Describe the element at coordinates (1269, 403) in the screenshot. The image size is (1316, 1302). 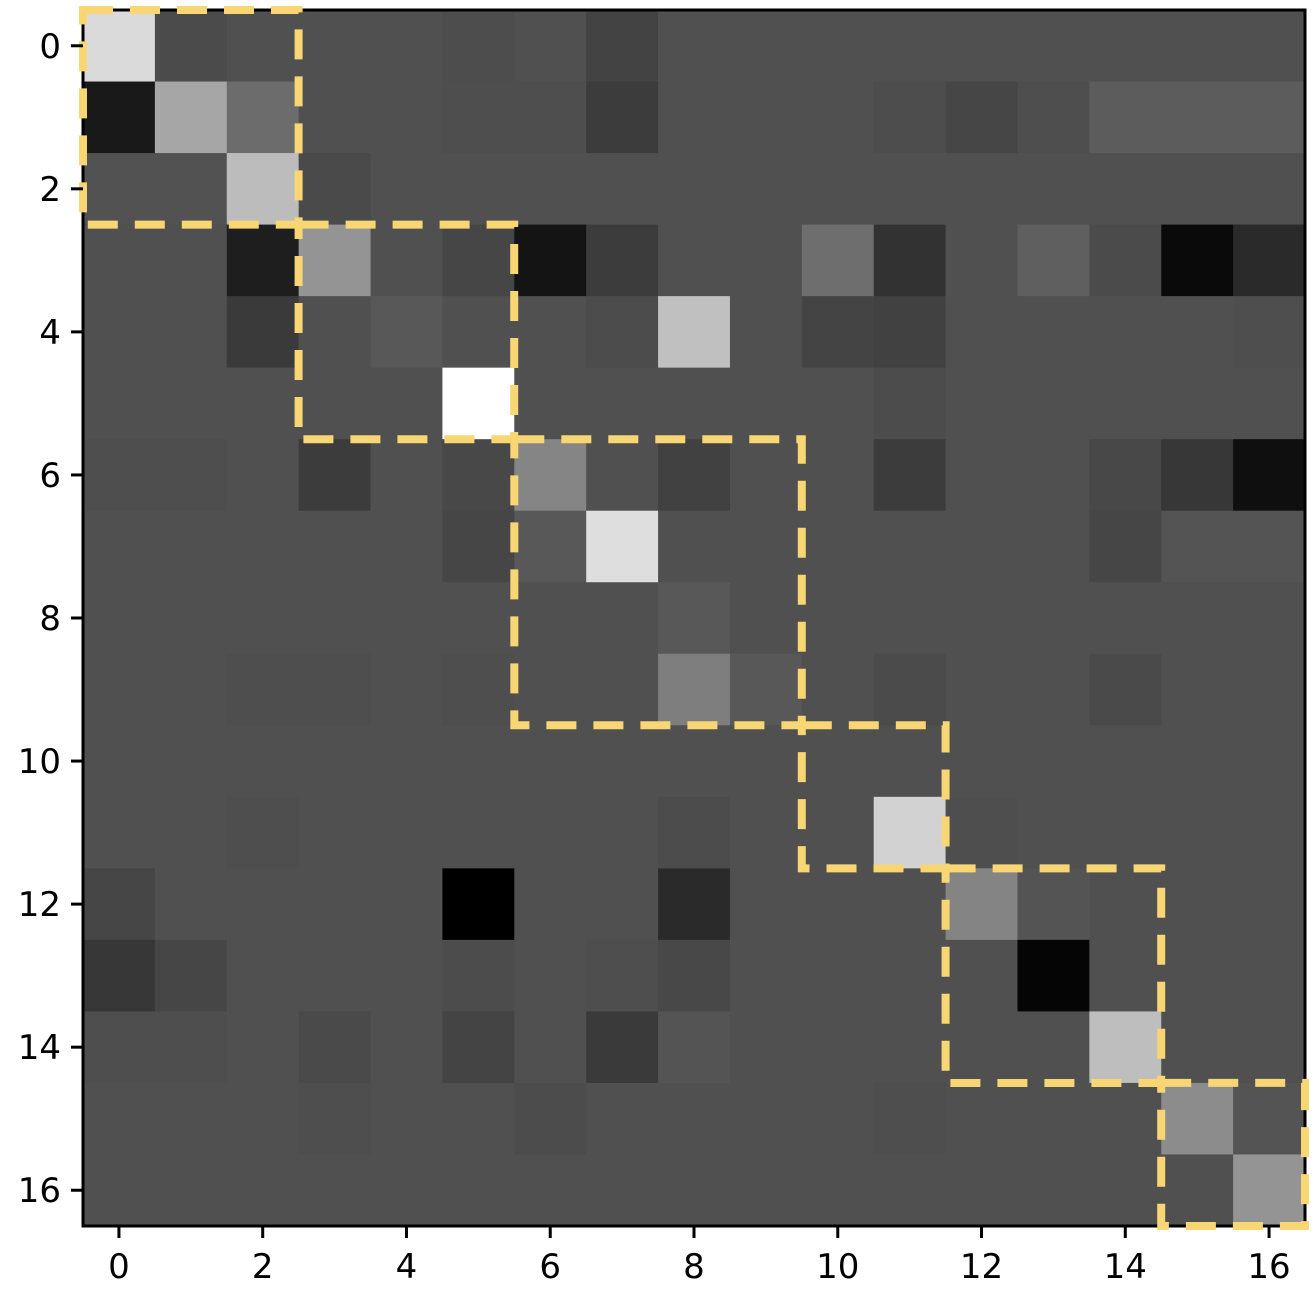
I see `heatmap-cell-r5-c16` at that location.